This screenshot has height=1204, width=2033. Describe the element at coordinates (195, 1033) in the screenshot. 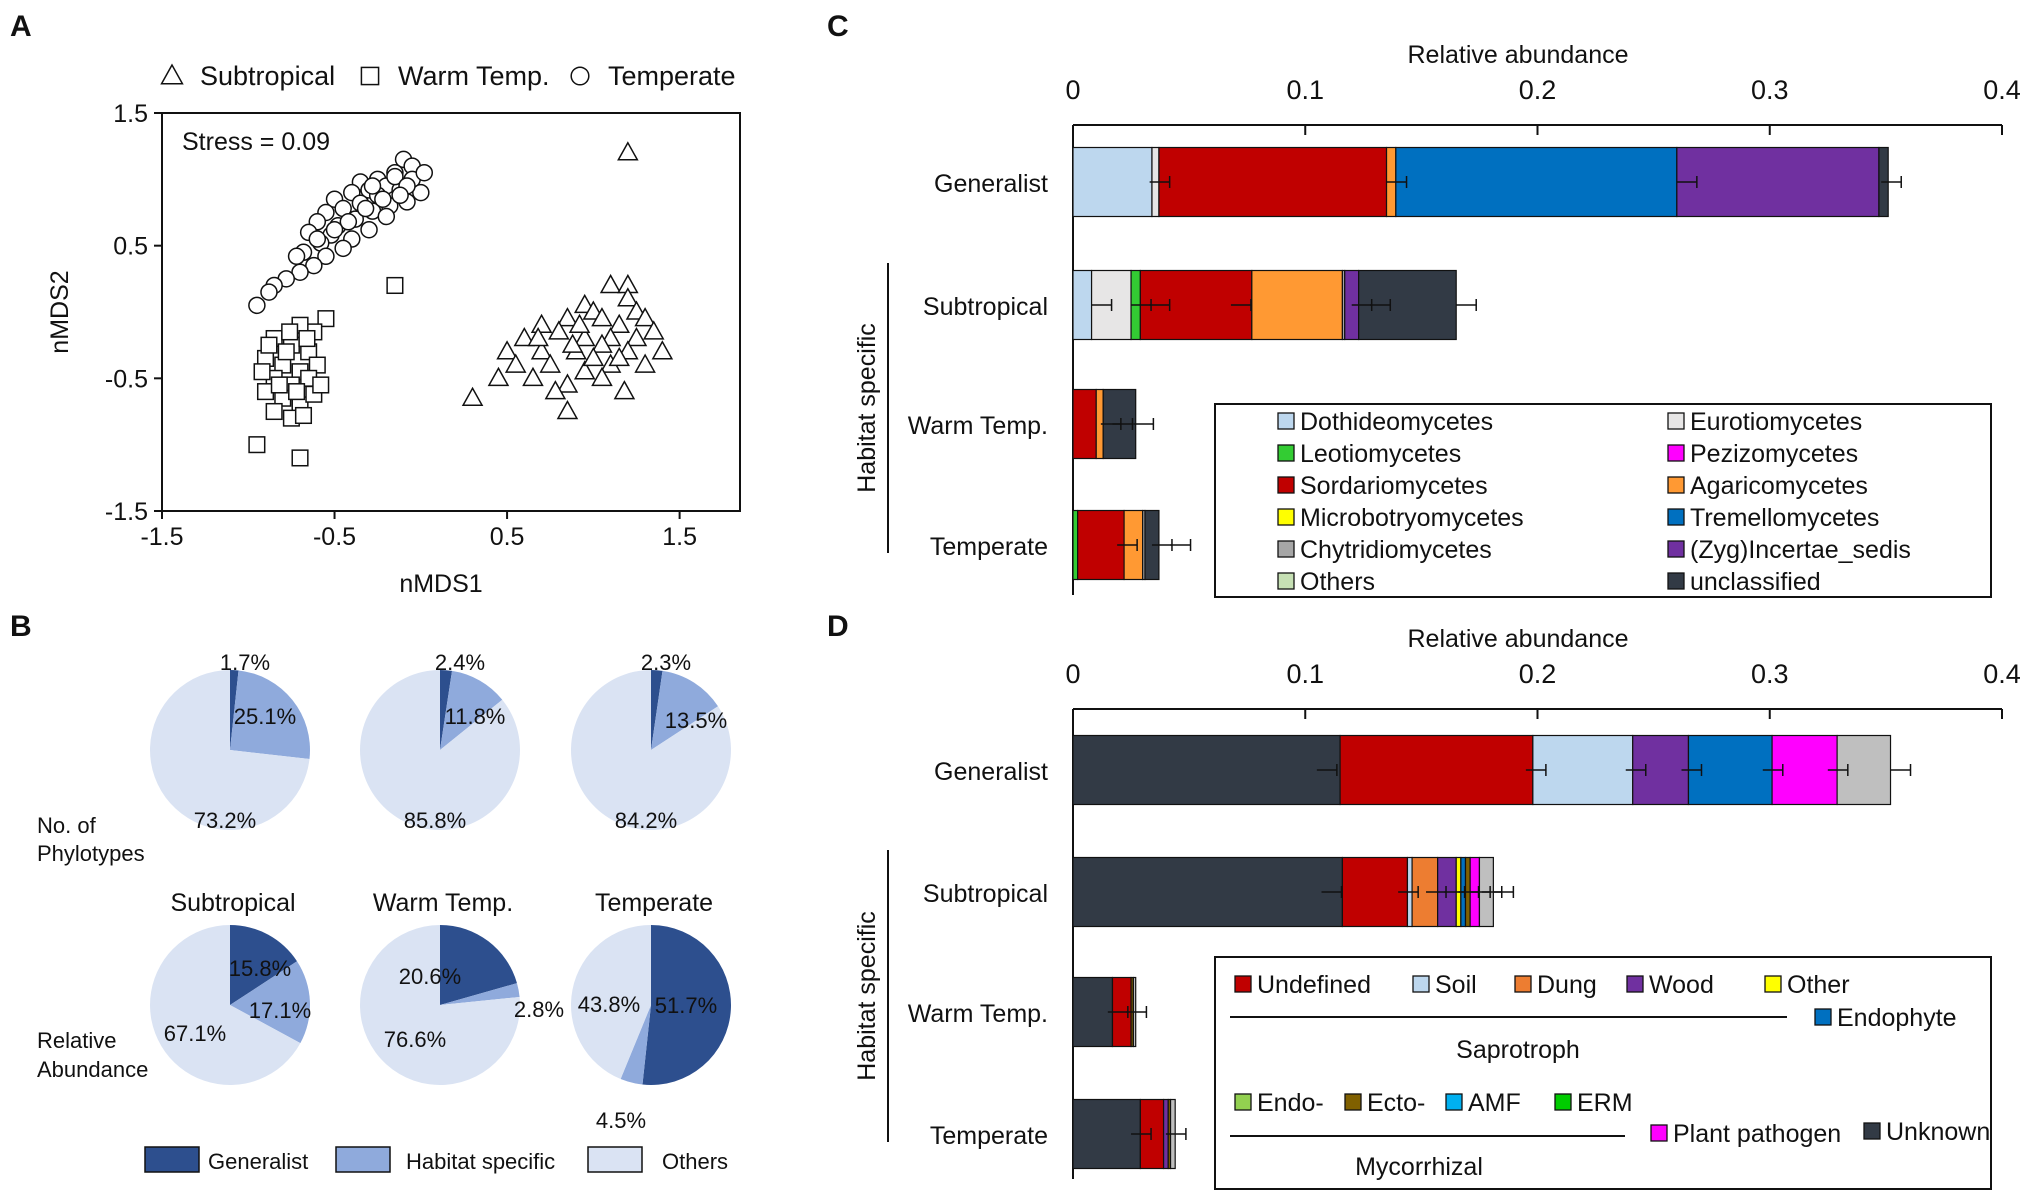

I see `pie-label: 67.1%` at that location.